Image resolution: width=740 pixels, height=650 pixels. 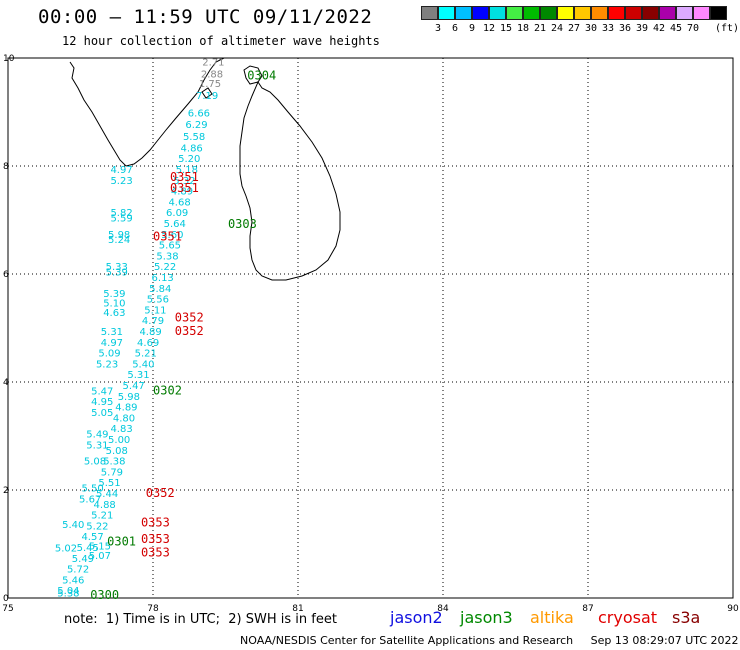 I want to click on y-tick-label: 6, so click(x=6, y=275).